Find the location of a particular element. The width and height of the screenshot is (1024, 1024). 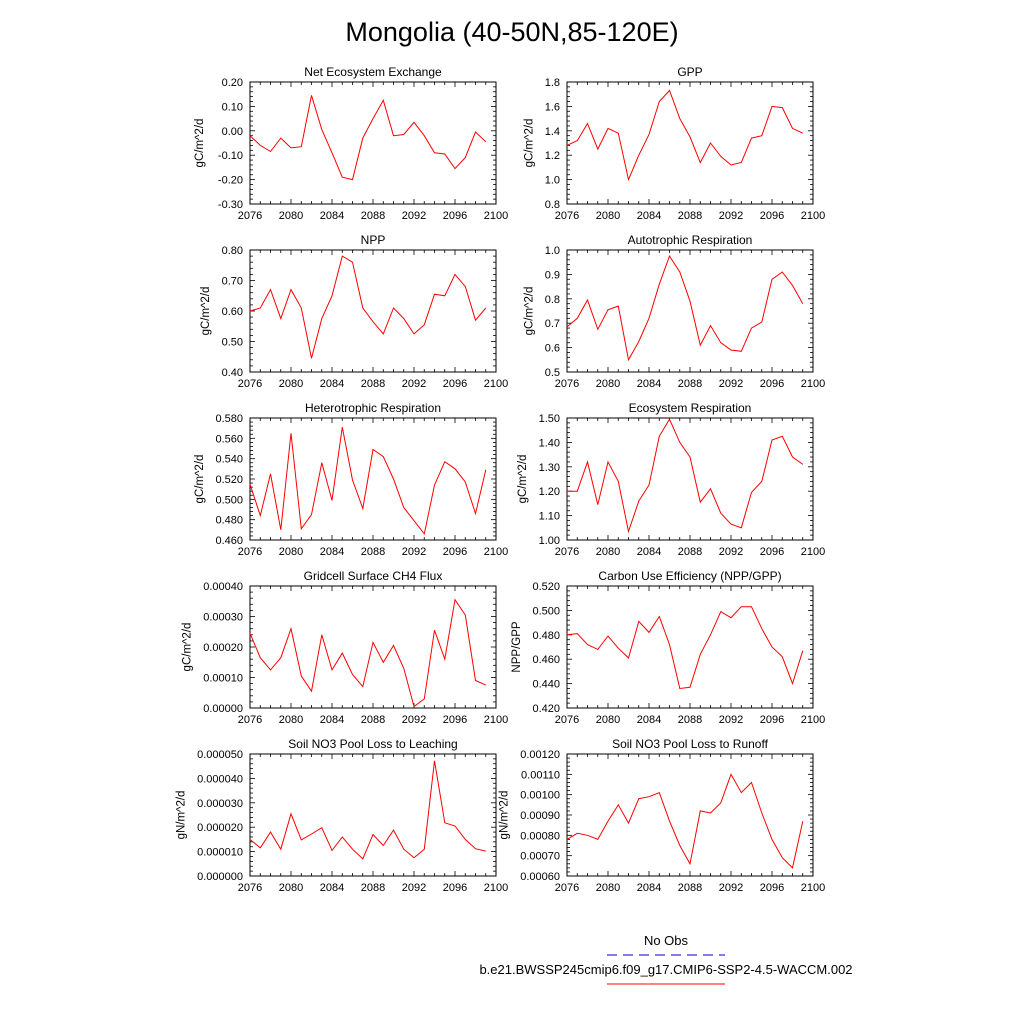

panel-title: Soil NO3 Pool Loss to Leaching is located at coordinates (372, 744).